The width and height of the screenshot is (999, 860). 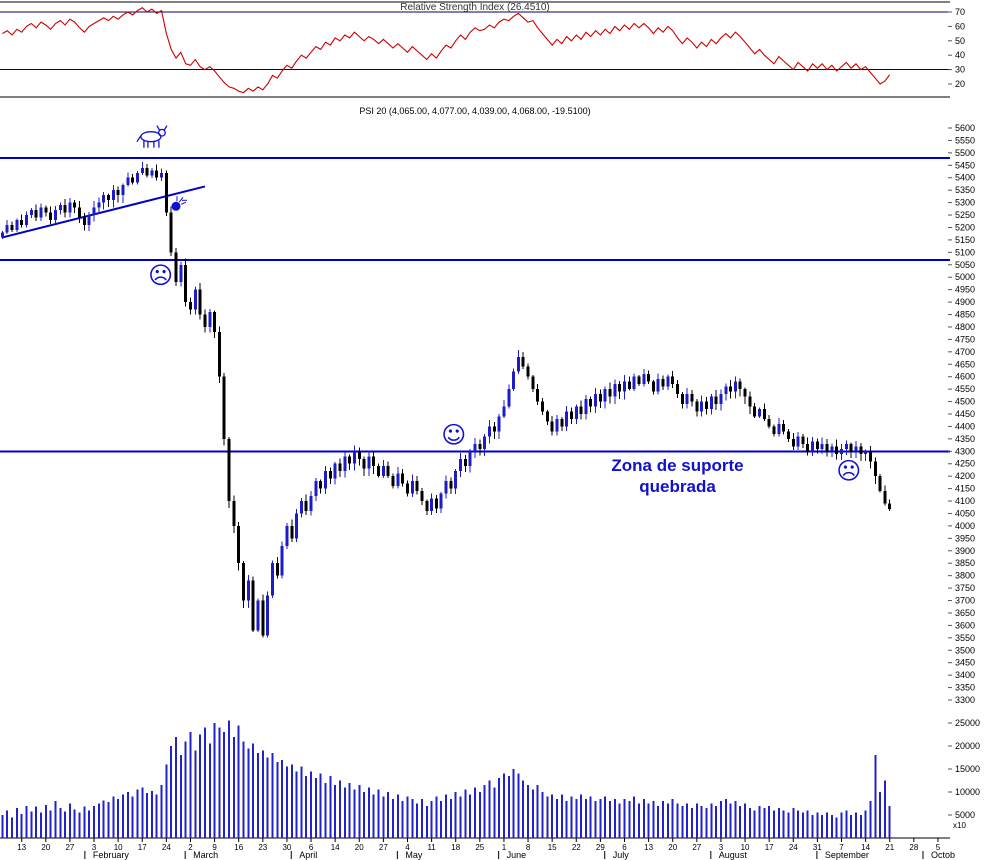 I want to click on svg-text: 4300, so click(x=965, y=451).